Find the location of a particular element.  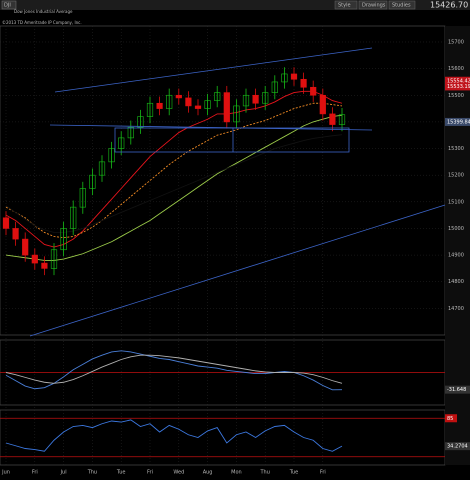

x-tick-label: Wed is located at coordinates (178, 473).